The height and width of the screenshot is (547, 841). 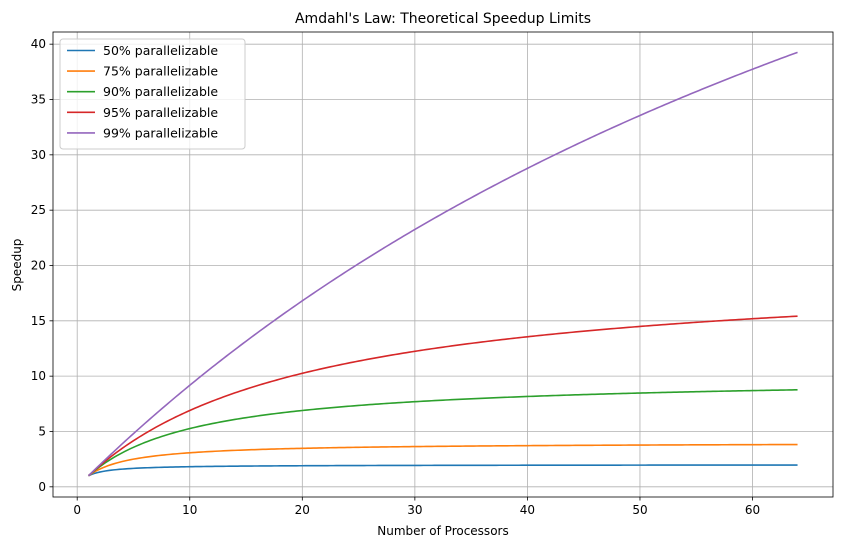 I want to click on y-axis-ticks: 0 5 10 15 20 25 30 35 40, so click(x=42, y=265).